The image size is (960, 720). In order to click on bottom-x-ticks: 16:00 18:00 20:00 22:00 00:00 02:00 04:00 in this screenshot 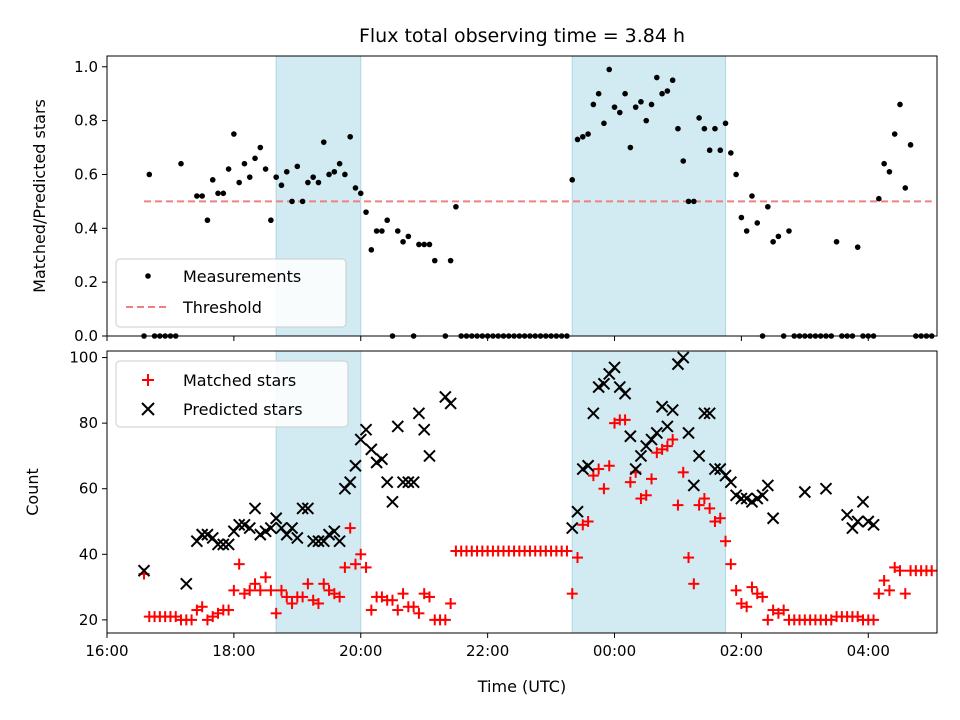, I will do `click(487, 646)`.